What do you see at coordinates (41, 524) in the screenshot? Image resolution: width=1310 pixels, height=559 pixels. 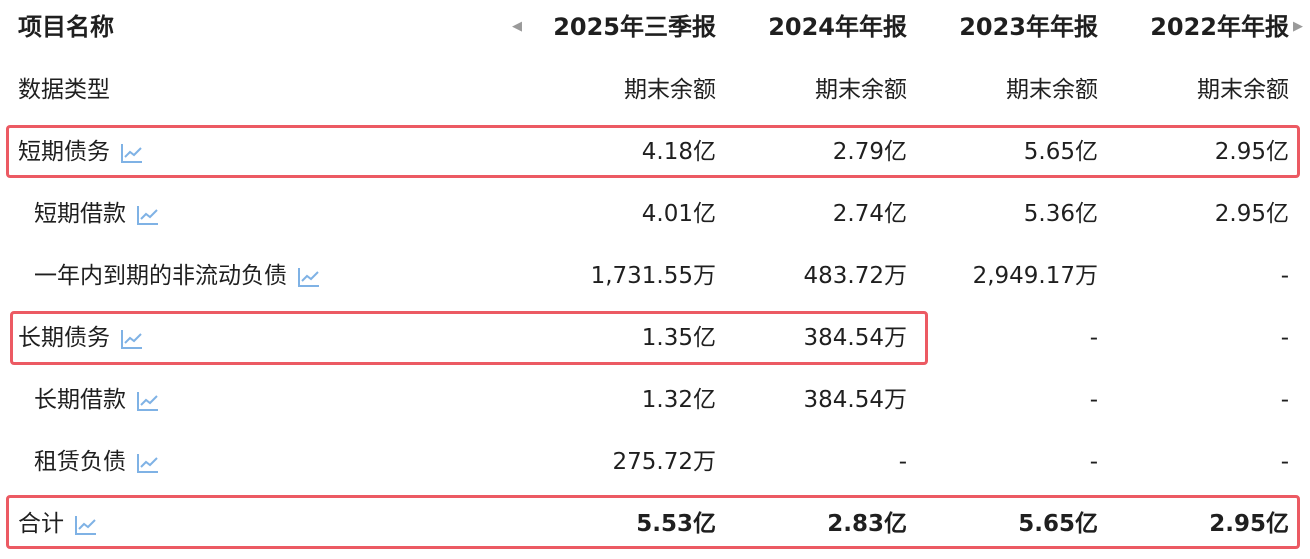 I see `row-label: 合计` at bounding box center [41, 524].